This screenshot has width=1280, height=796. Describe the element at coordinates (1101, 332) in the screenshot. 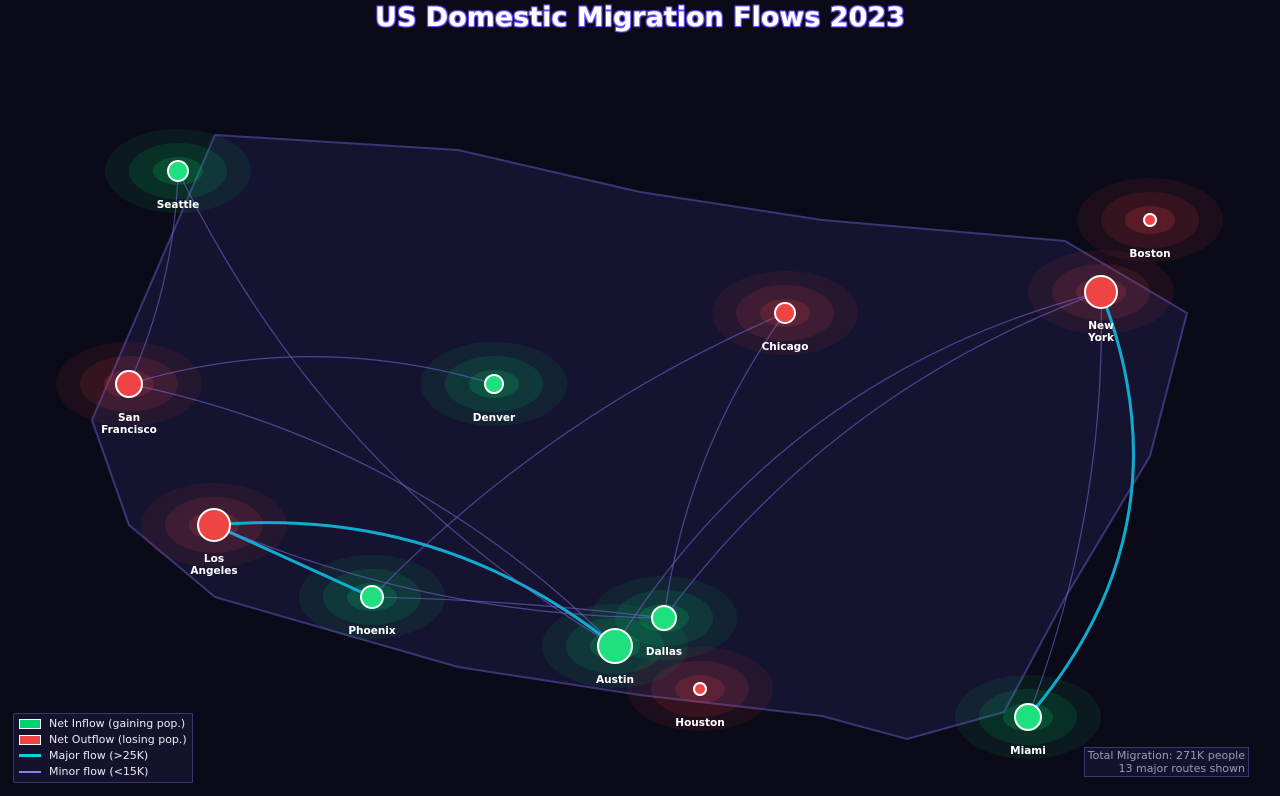

I see `city-label: New York` at that location.